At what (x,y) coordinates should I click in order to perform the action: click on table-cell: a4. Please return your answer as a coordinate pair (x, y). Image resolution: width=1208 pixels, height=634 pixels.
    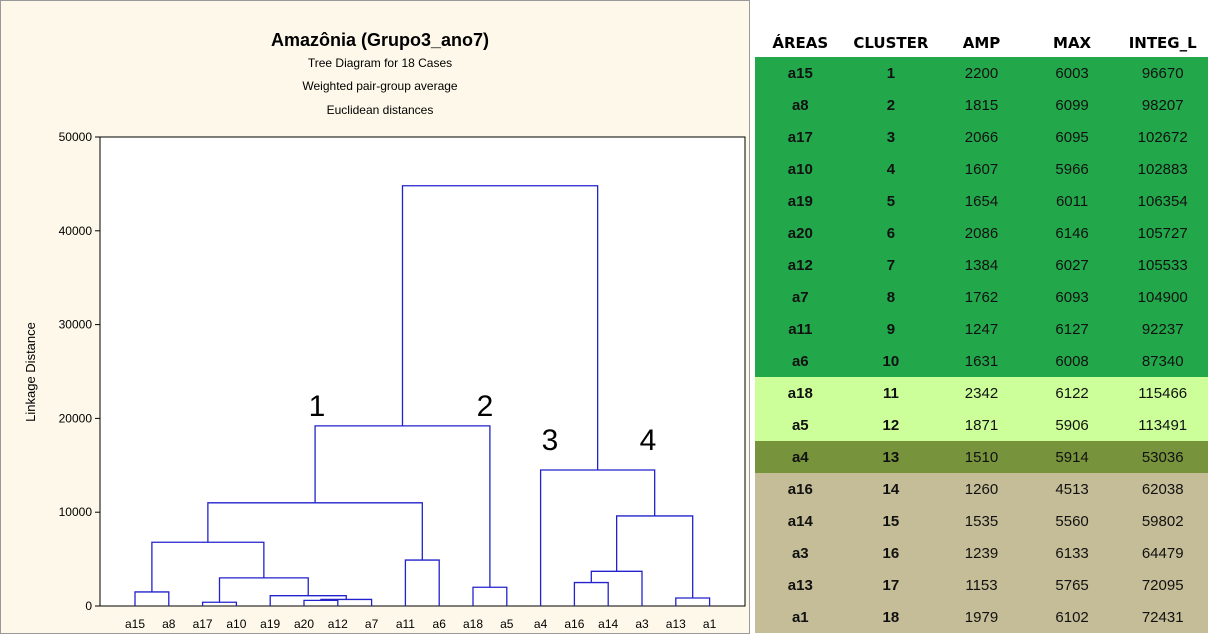
    Looking at the image, I should click on (800, 457).